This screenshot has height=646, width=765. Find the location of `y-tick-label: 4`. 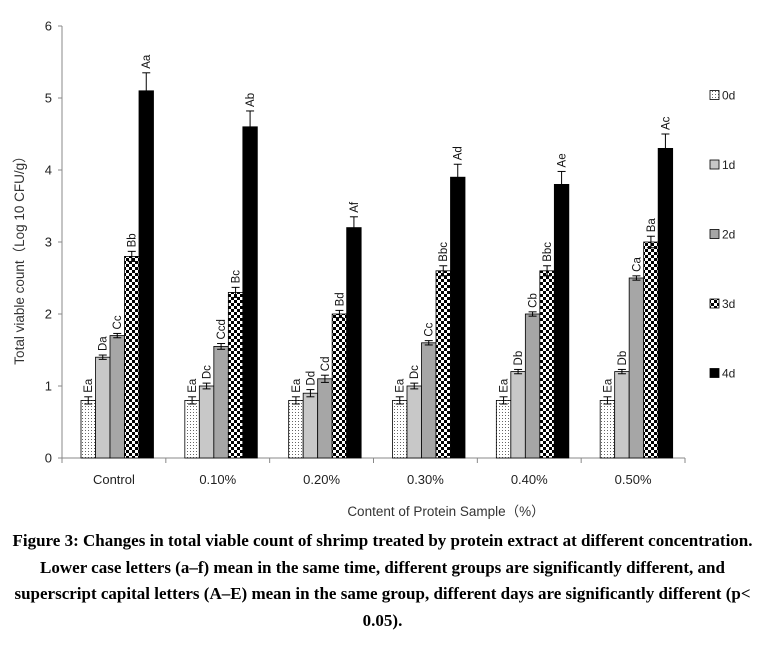

y-tick-label: 4 is located at coordinates (48, 170).